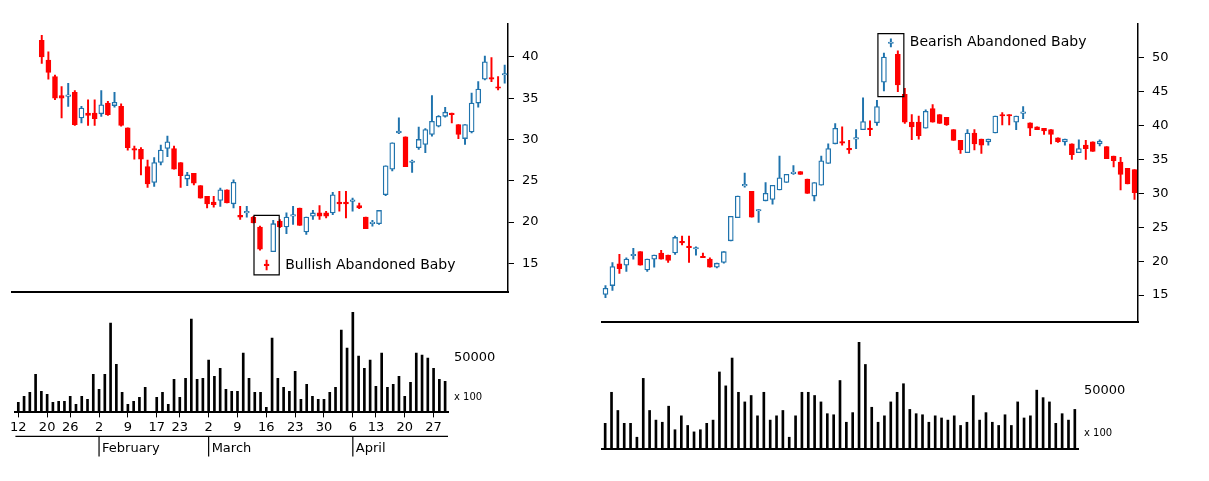  What do you see at coordinates (1160, 90) in the screenshot?
I see `y-tick-label: 45` at bounding box center [1160, 90].